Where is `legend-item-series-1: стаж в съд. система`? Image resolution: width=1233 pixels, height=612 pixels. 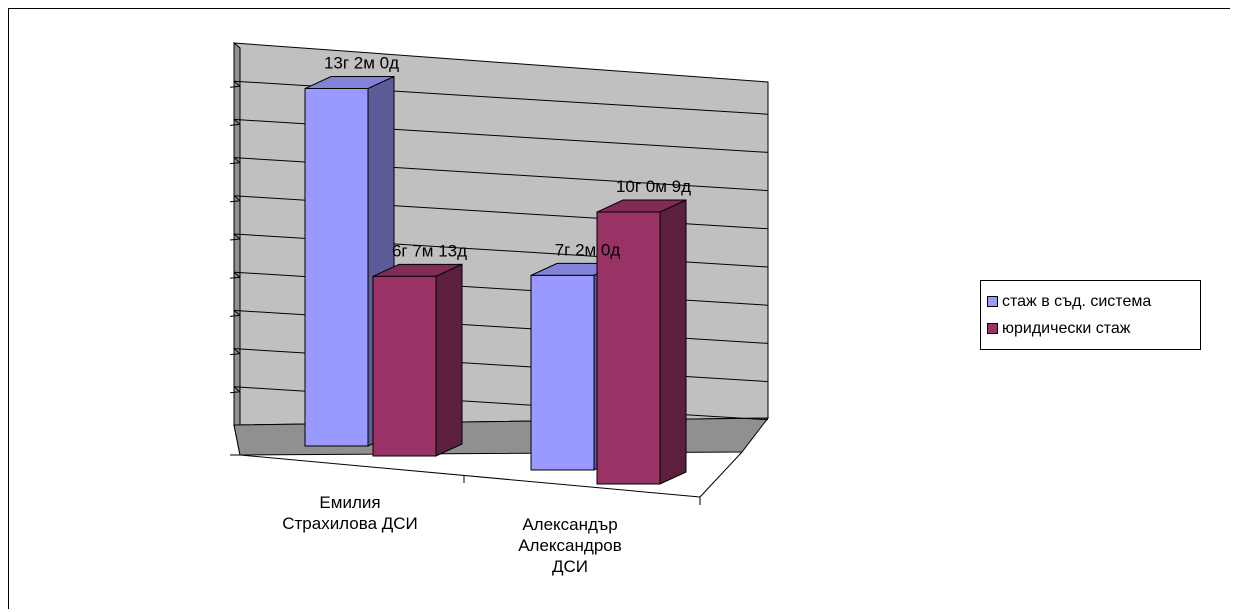
legend-item-series-1: стаж в съд. система is located at coordinates (1090, 301).